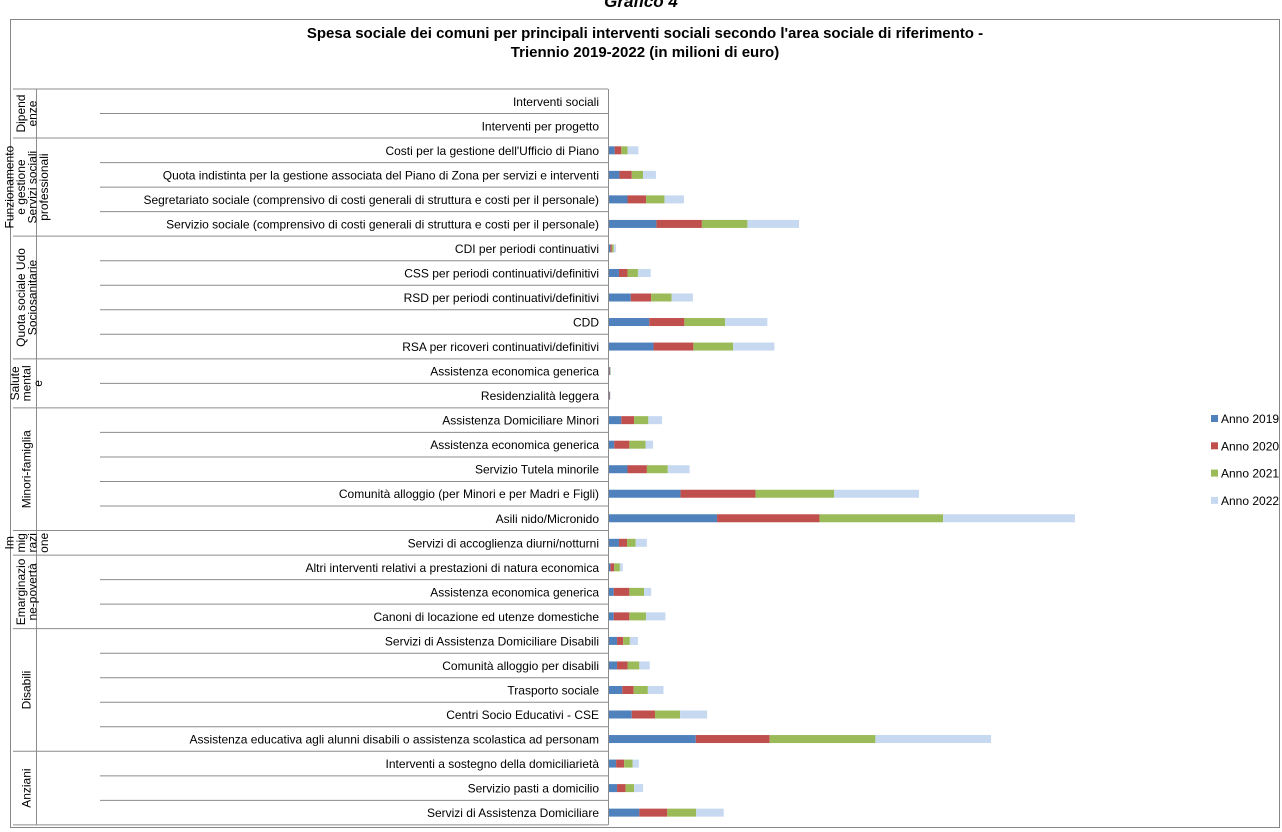  What do you see at coordinates (26, 383) in the screenshot?
I see `group-label: Salutementale` at bounding box center [26, 383].